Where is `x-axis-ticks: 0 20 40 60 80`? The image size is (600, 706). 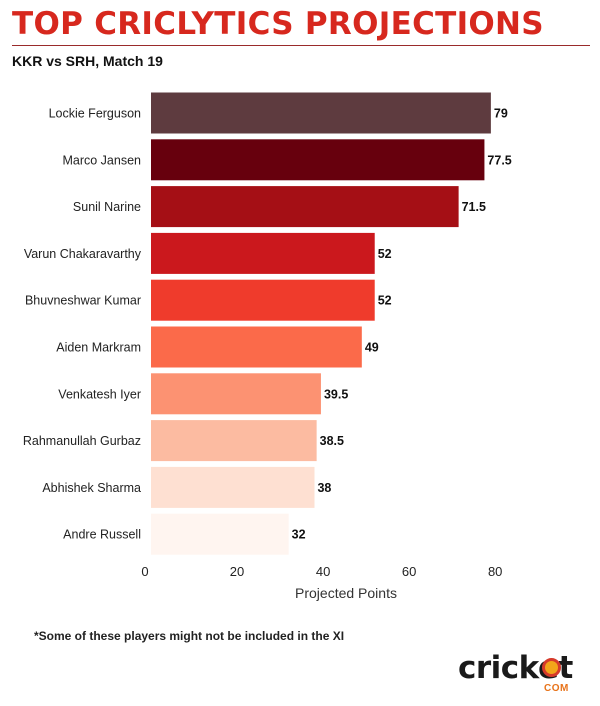 x-axis-ticks: 0 20 40 60 80 is located at coordinates (321, 571).